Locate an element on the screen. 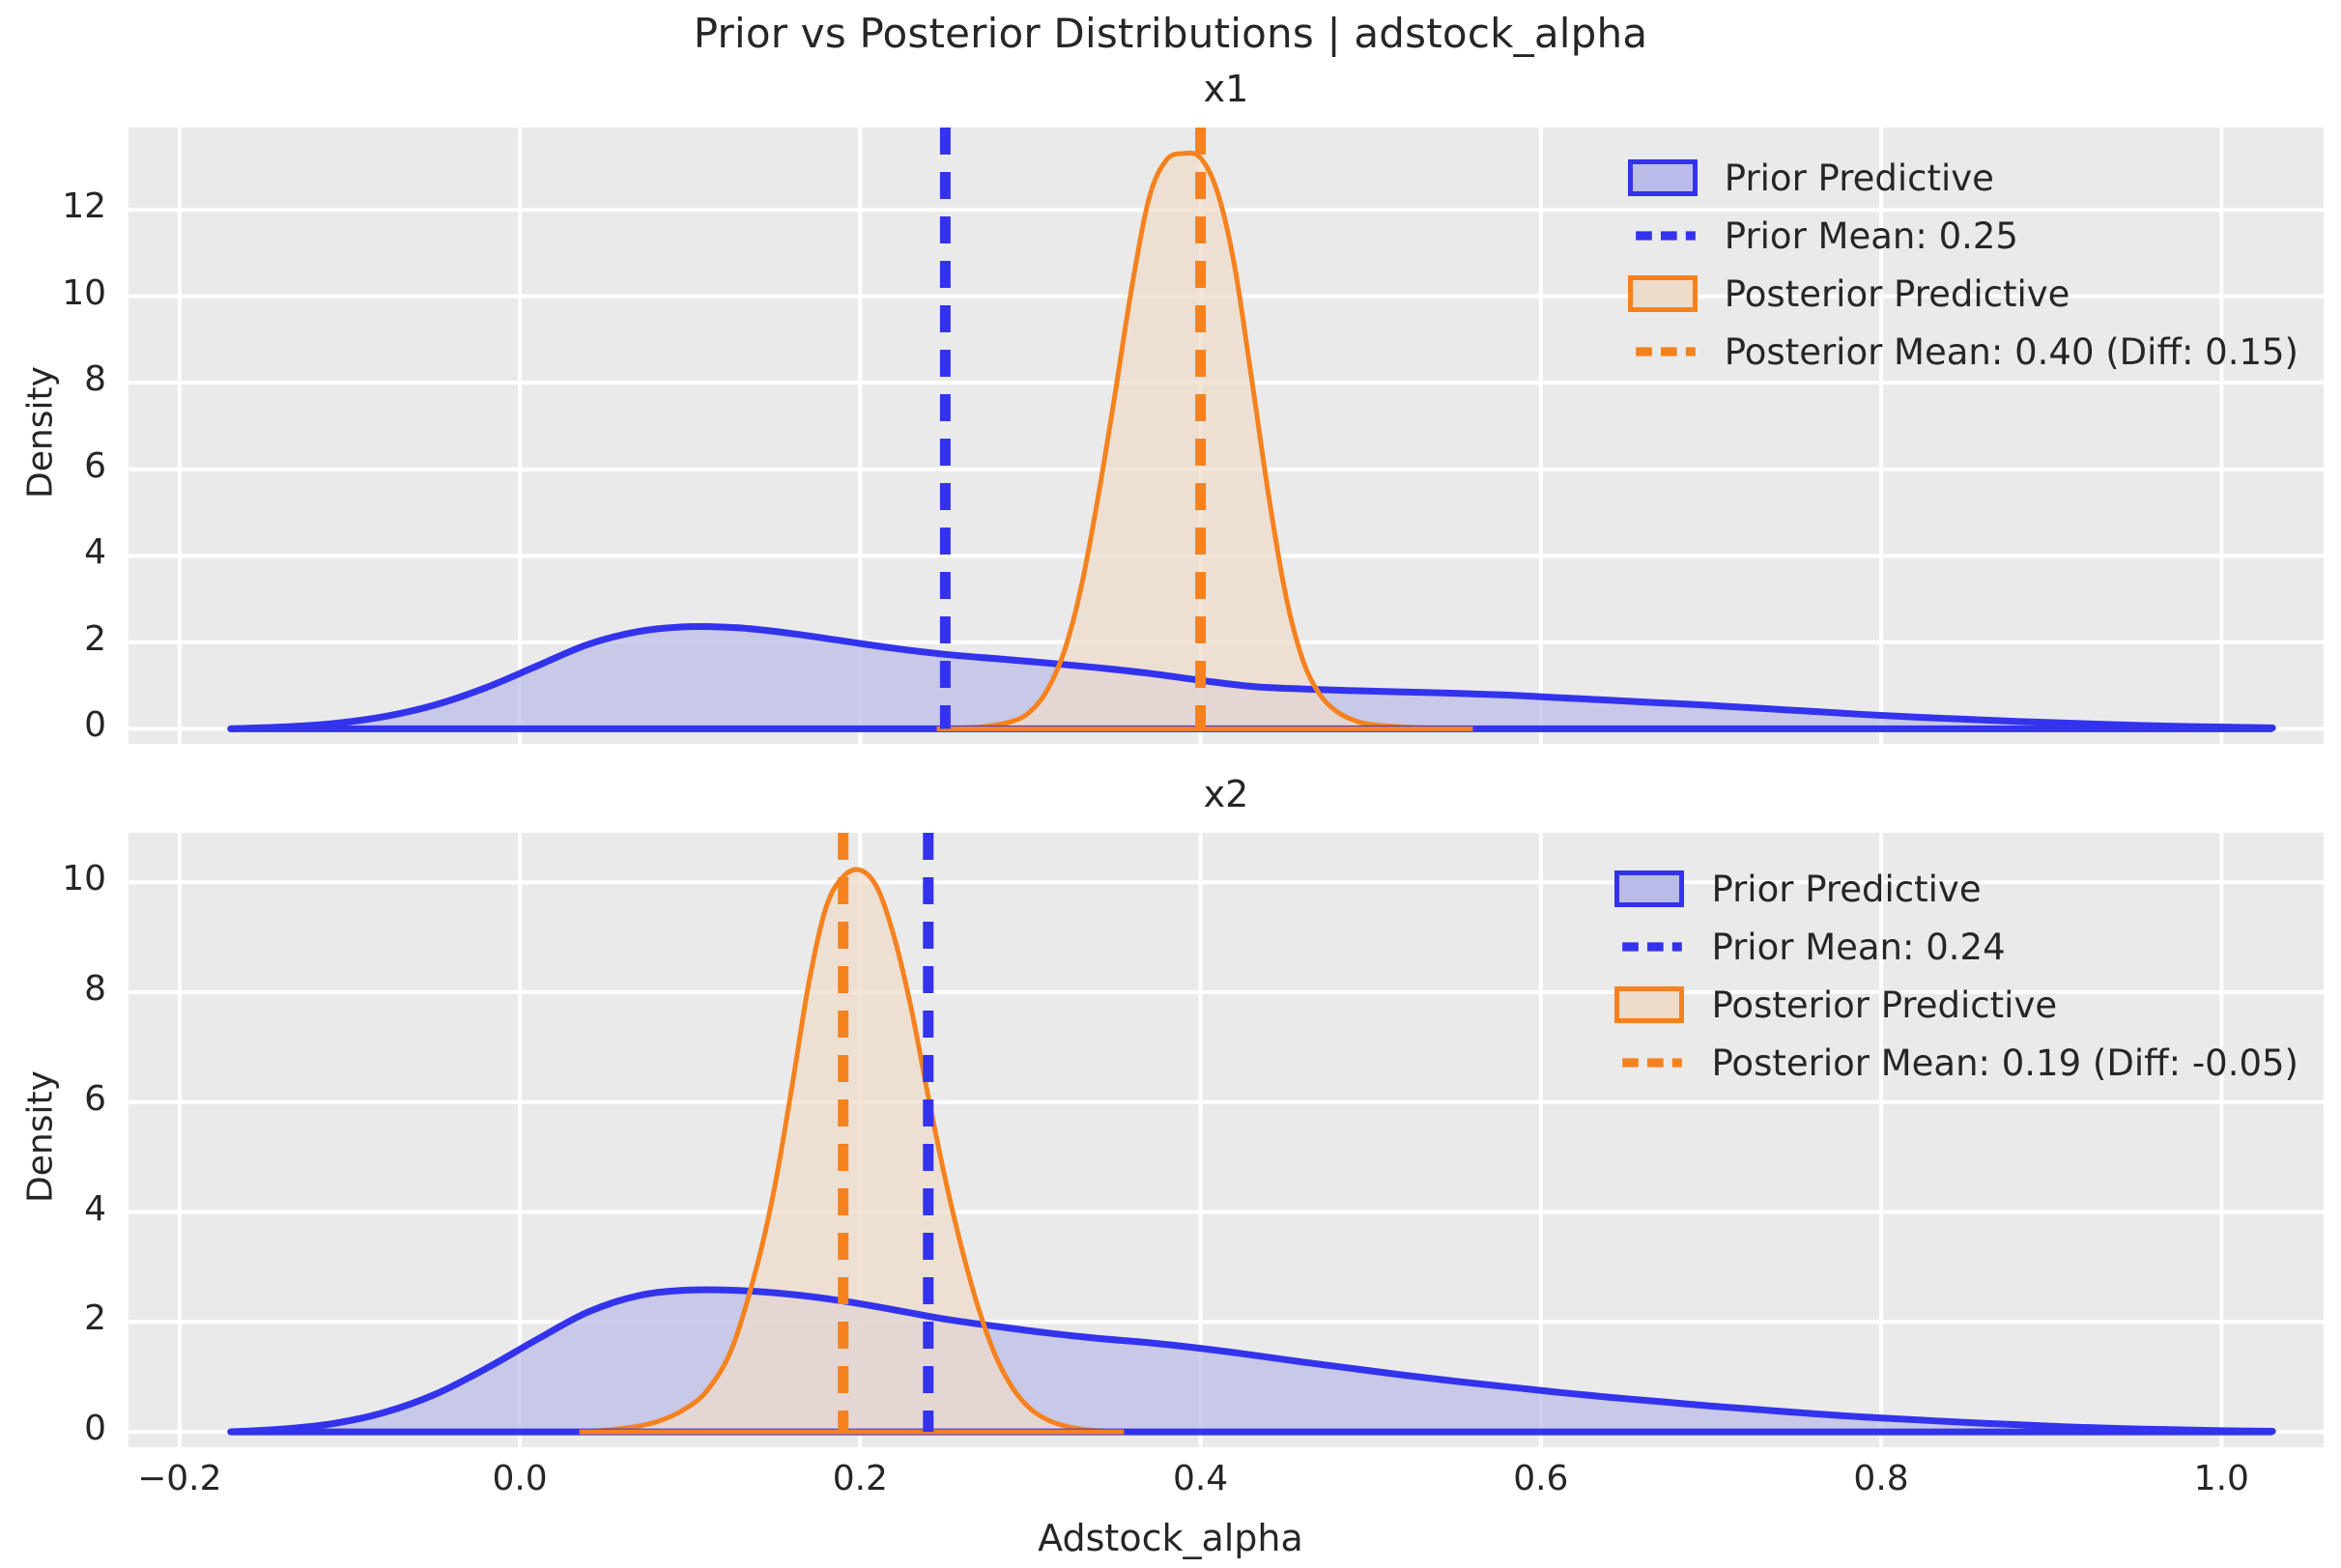  legend-item: Prior Mean: 0.24 is located at coordinates (1956, 947).